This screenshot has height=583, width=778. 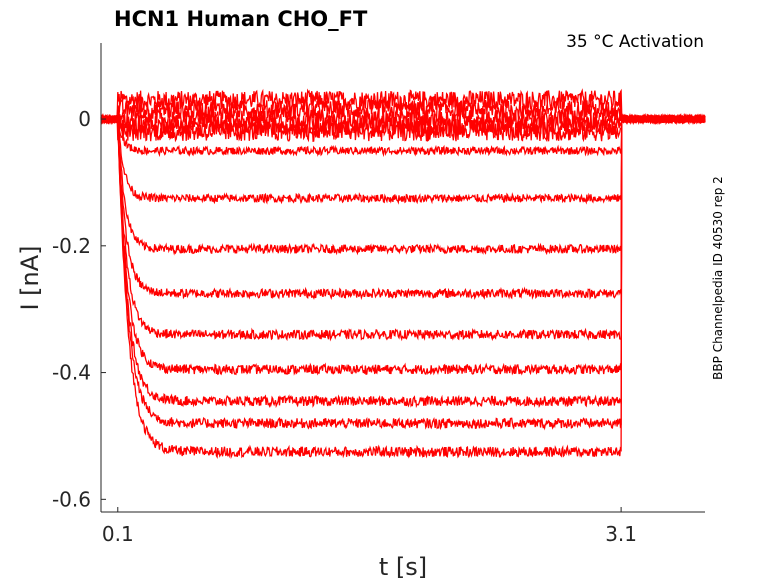 I want to click on x-tick-group: 0.1 3.1, so click(x=369, y=526).